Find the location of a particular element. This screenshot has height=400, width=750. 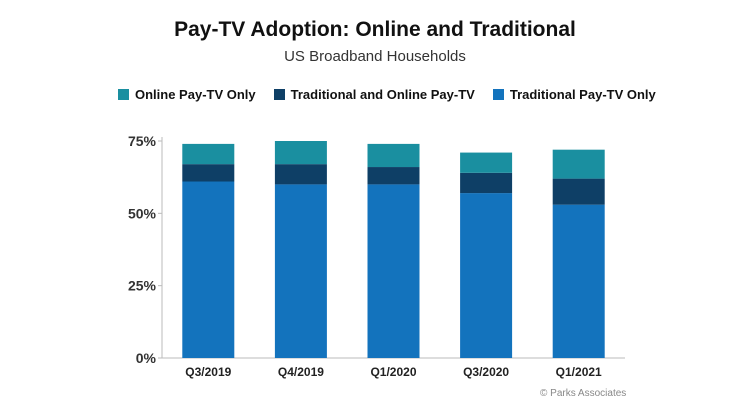

legend-swatch-traditional-only is located at coordinates (498, 94).